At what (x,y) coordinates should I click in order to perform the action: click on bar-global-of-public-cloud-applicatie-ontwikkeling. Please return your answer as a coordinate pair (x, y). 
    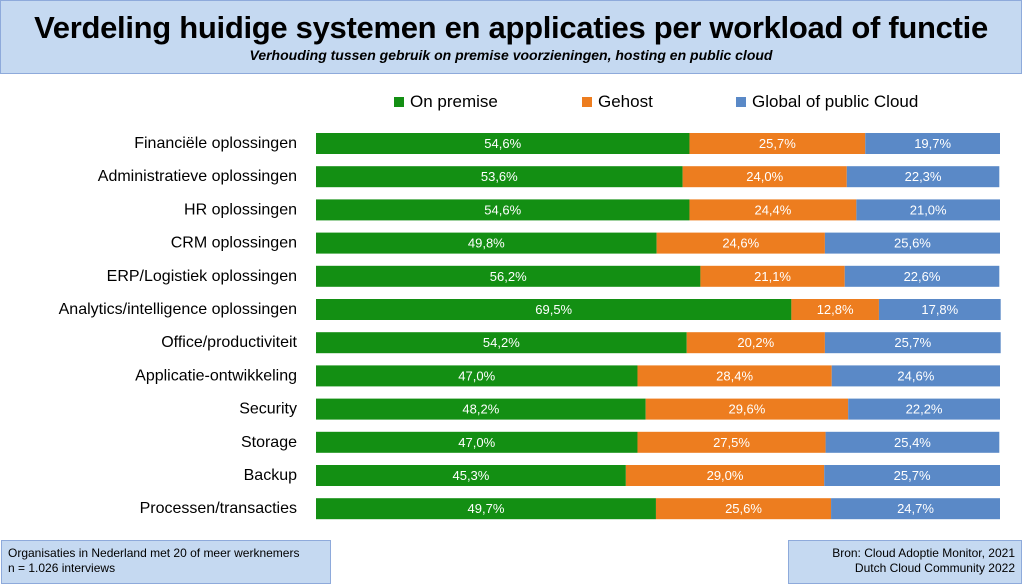
    Looking at the image, I should click on (915, 376).